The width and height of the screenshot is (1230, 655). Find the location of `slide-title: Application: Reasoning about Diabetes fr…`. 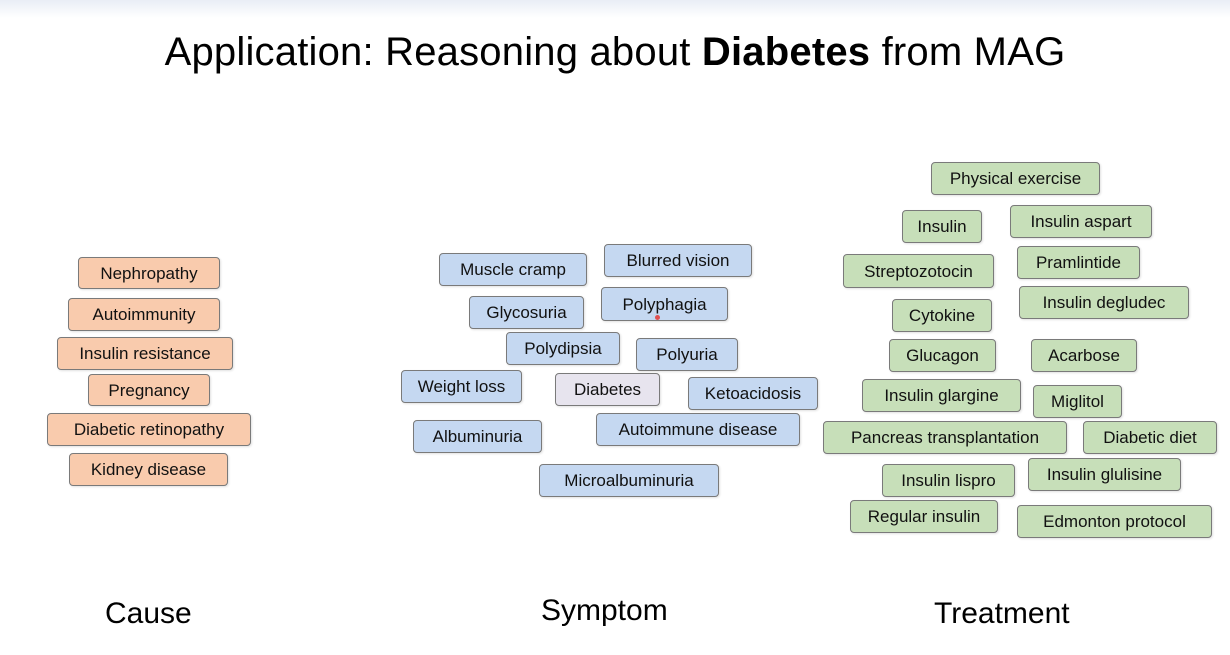

slide-title: Application: Reasoning about Diabetes fr… is located at coordinates (615, 52).